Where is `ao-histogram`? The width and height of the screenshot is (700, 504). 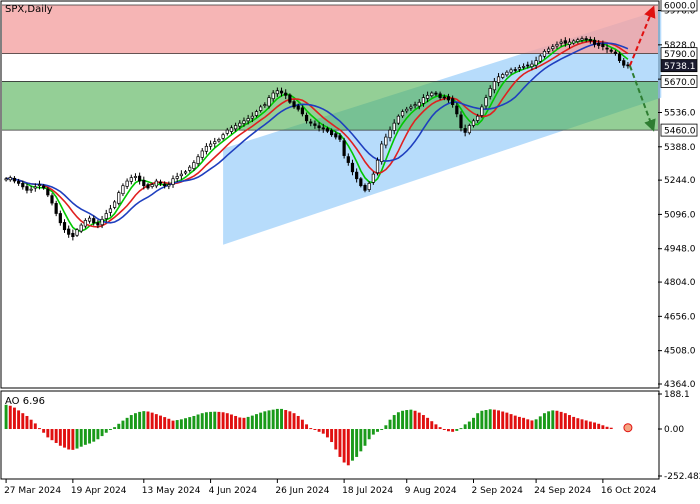
ao-histogram is located at coordinates (318, 435).